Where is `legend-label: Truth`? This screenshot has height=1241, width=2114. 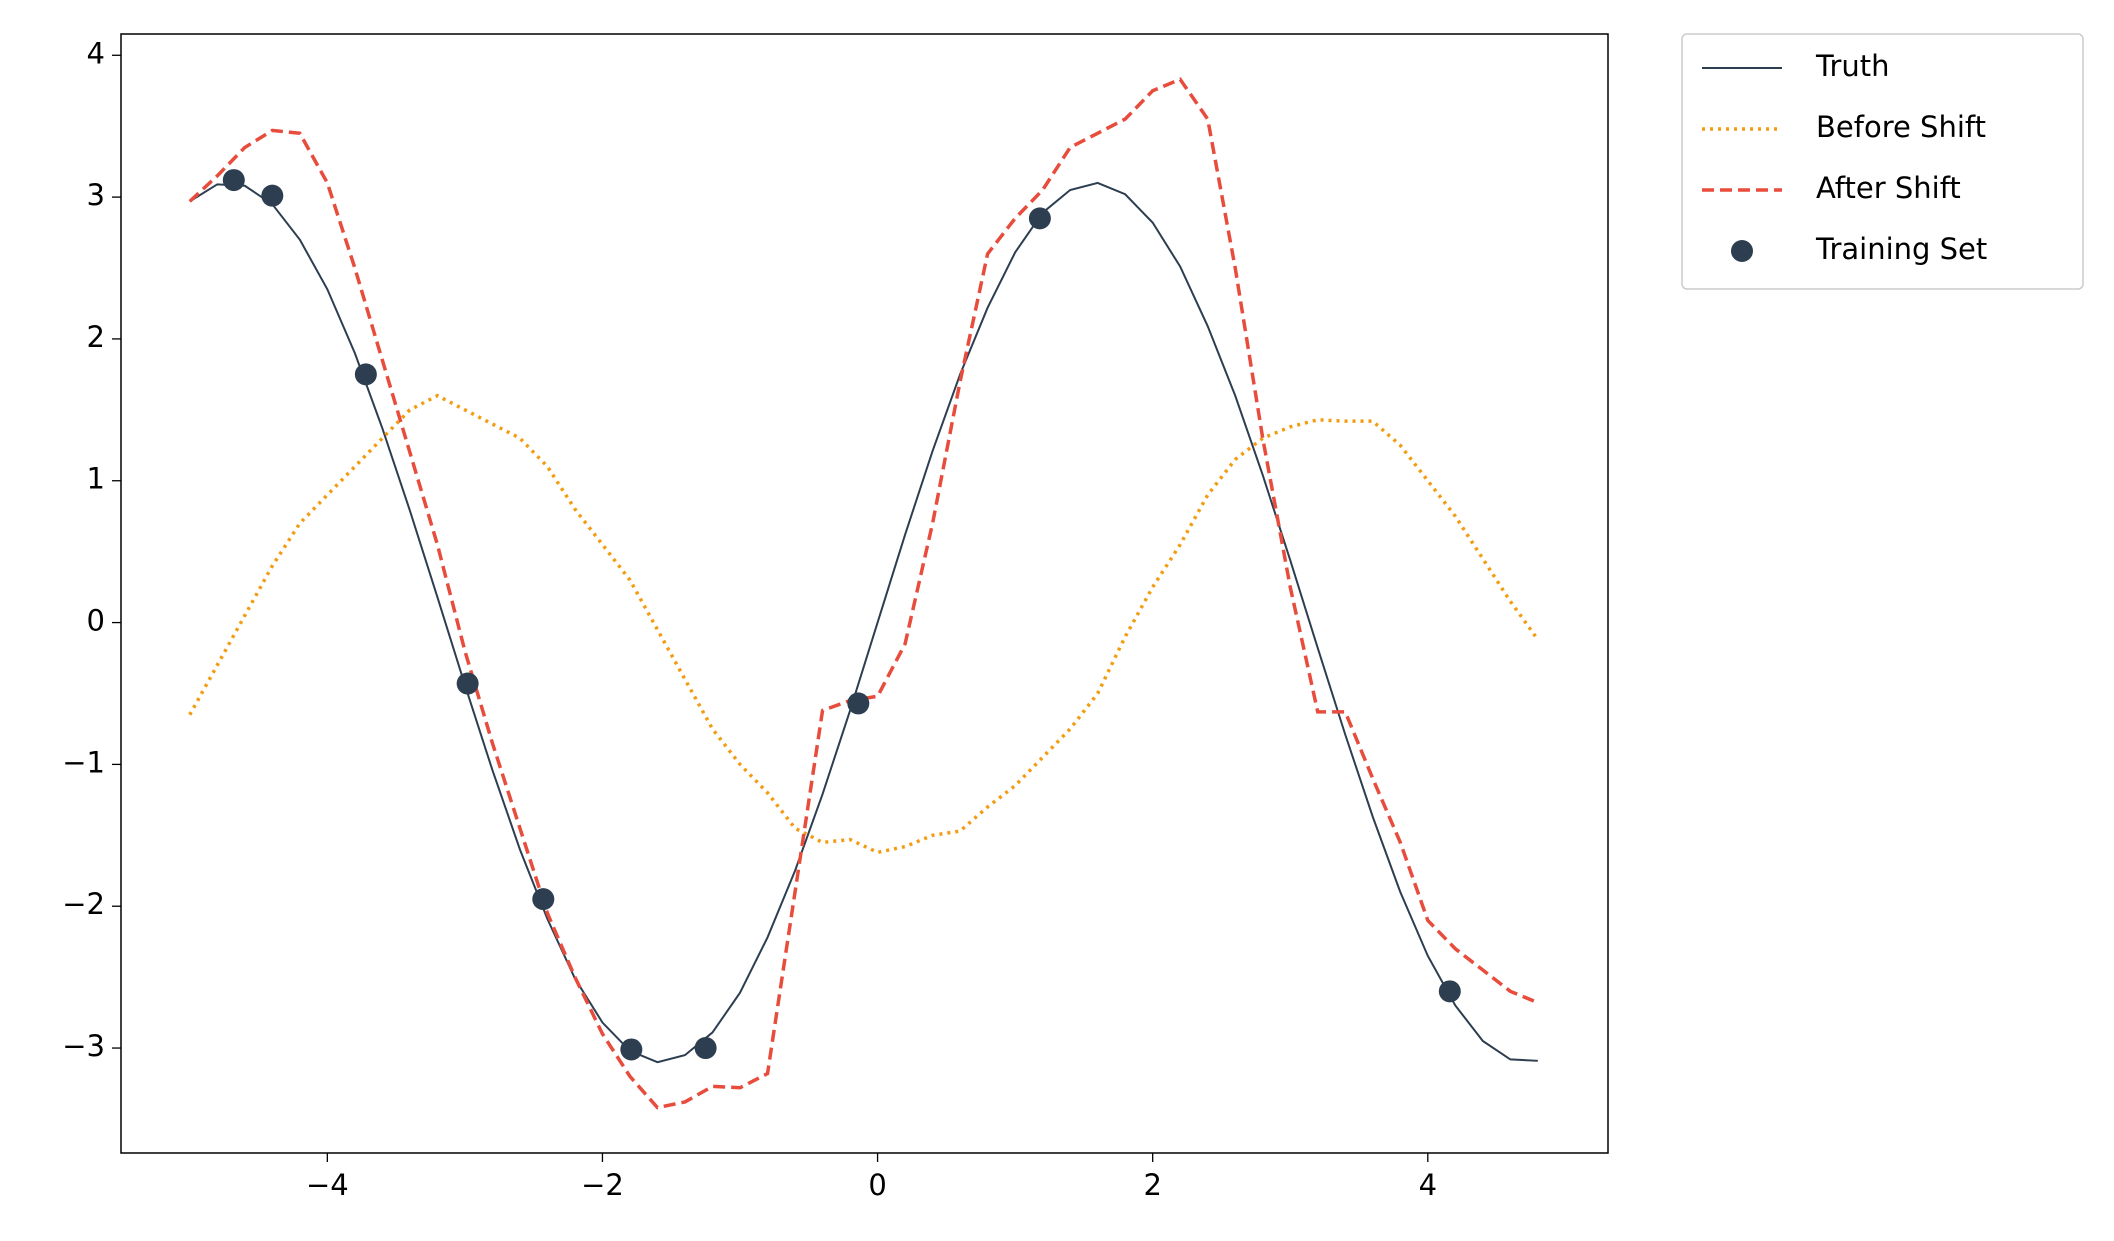 legend-label: Truth is located at coordinates (1852, 66).